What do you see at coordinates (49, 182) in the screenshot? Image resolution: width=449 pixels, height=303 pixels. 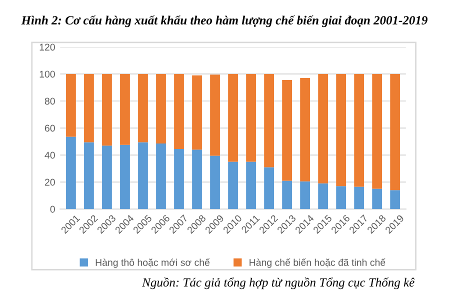 I see `y-tick-label: 20` at bounding box center [49, 182].